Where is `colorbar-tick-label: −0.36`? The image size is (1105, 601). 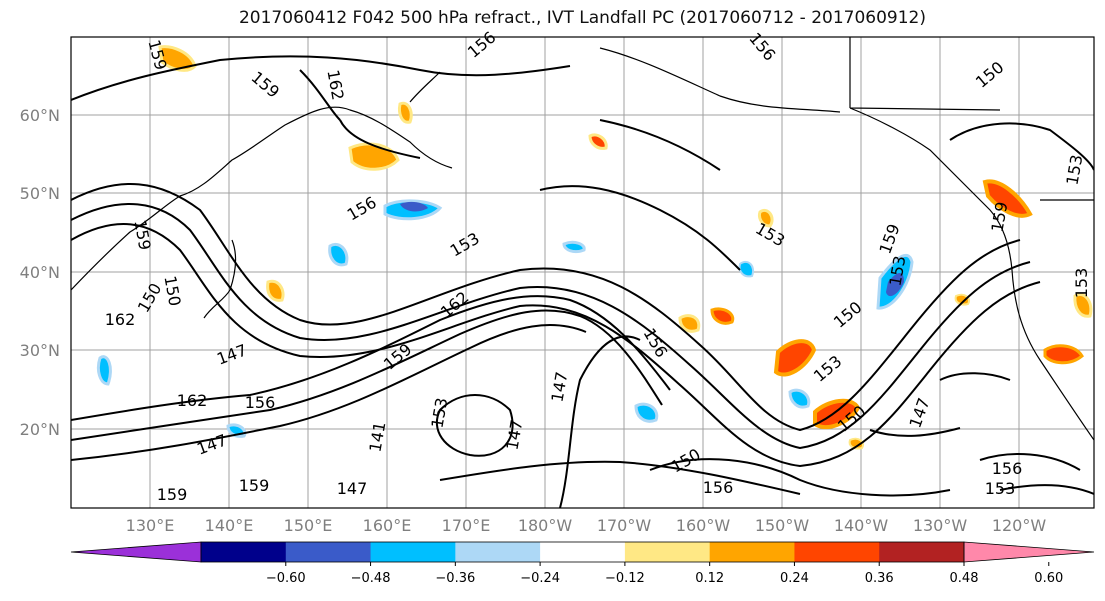 colorbar-tick-label: −0.36 is located at coordinates (455, 578).